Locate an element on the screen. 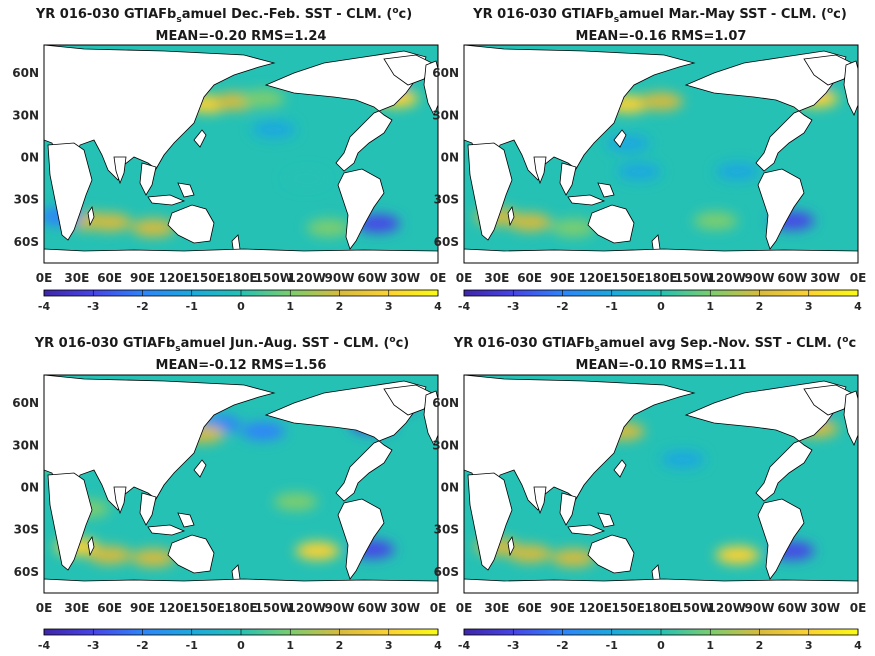 The image size is (875, 656). panel-subtitle: MEAN=-0.20 RMS=1.24 is located at coordinates (241, 36).